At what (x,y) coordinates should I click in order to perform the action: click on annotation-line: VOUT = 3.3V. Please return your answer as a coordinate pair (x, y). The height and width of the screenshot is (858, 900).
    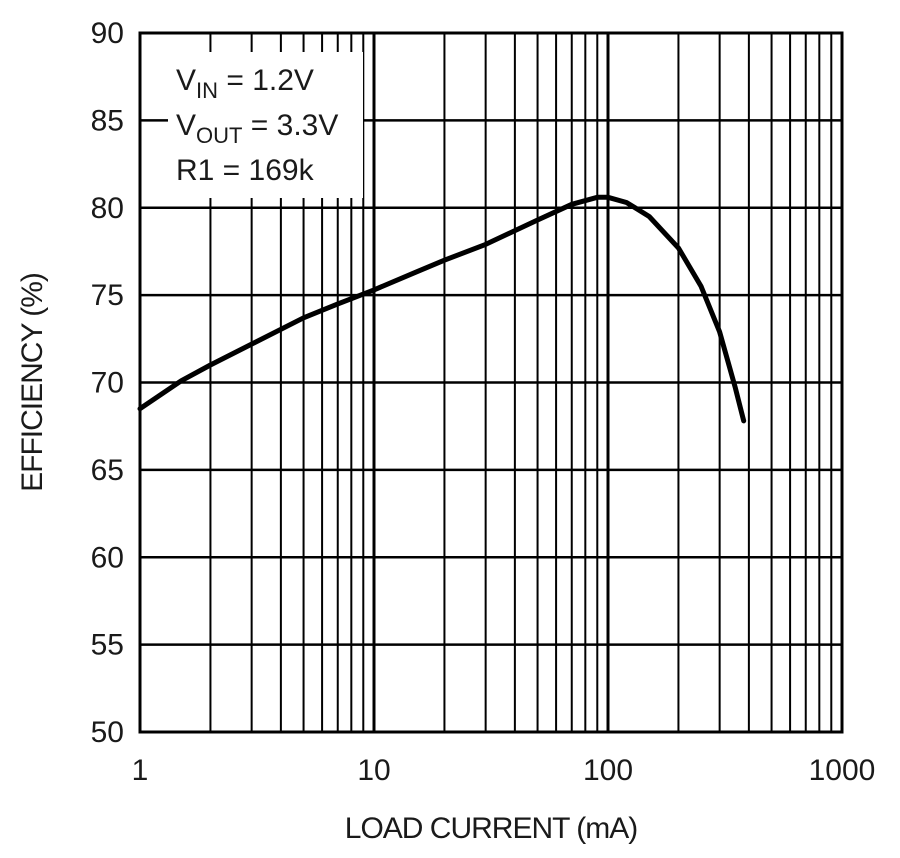
    Looking at the image, I should click on (257, 128).